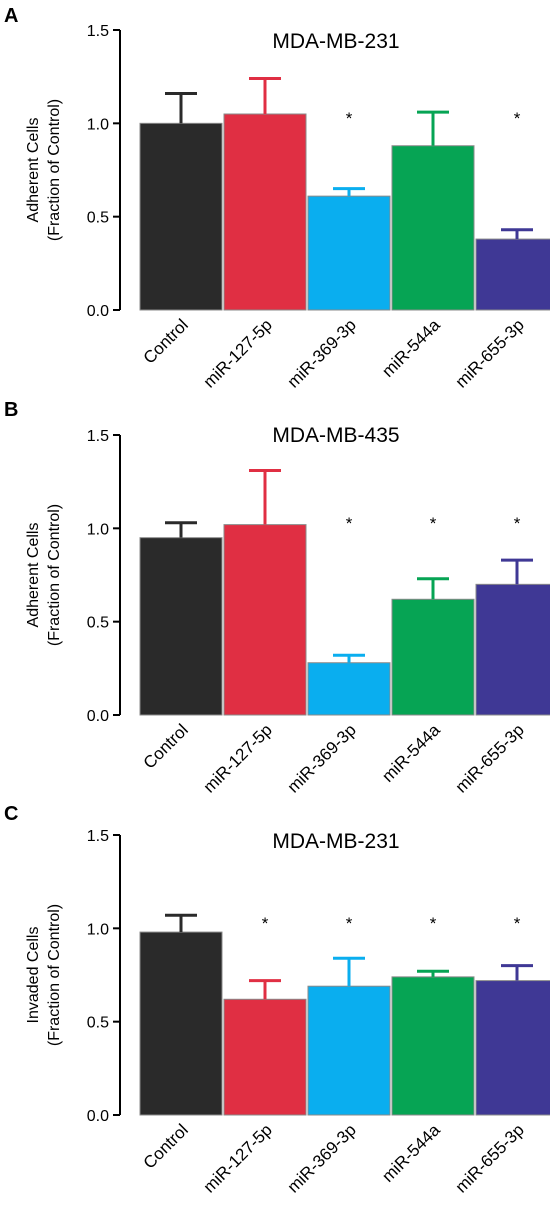  What do you see at coordinates (44, 975) in the screenshot?
I see `y-axis-label: Invaded Cells (Fraction of Control)` at bounding box center [44, 975].